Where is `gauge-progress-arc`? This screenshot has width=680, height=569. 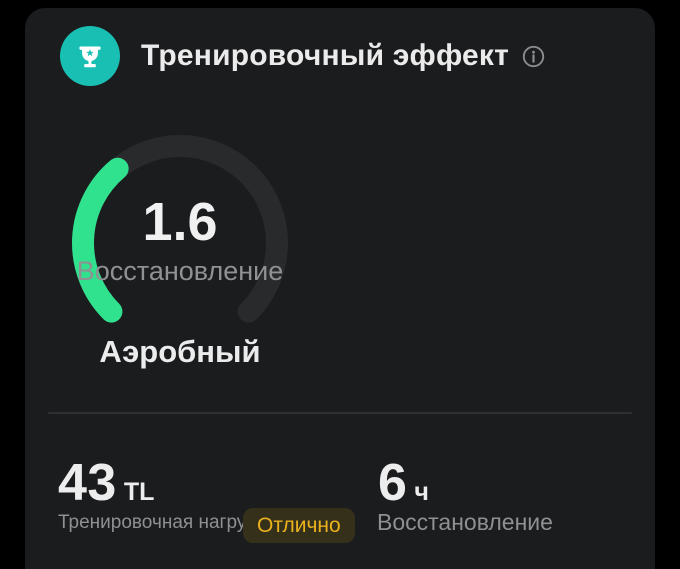
gauge-progress-arc is located at coordinates (100, 240).